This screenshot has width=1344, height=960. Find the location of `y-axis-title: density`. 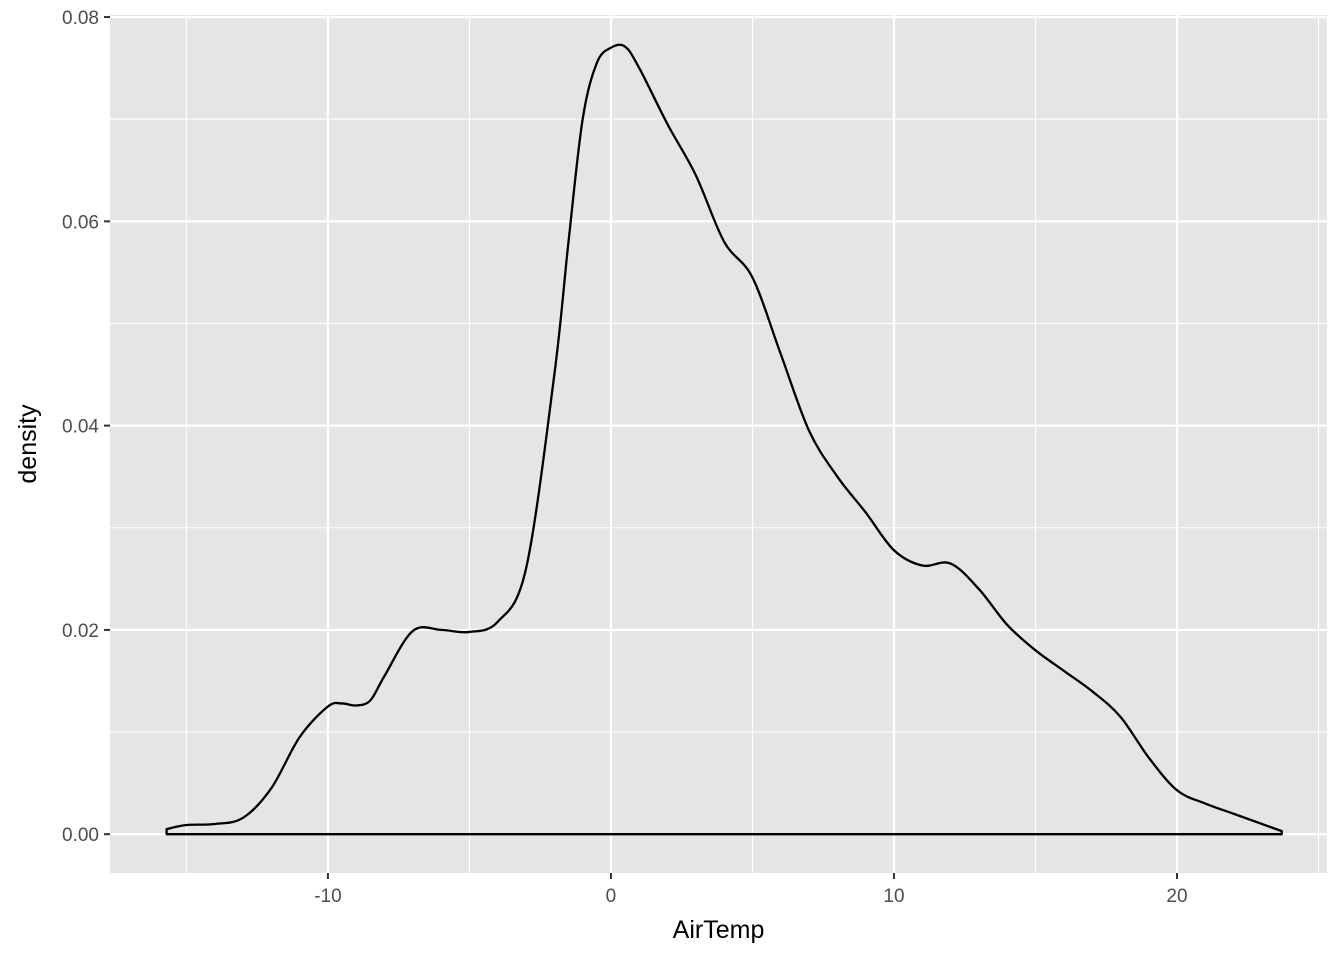

y-axis-title: density is located at coordinates (28, 444).